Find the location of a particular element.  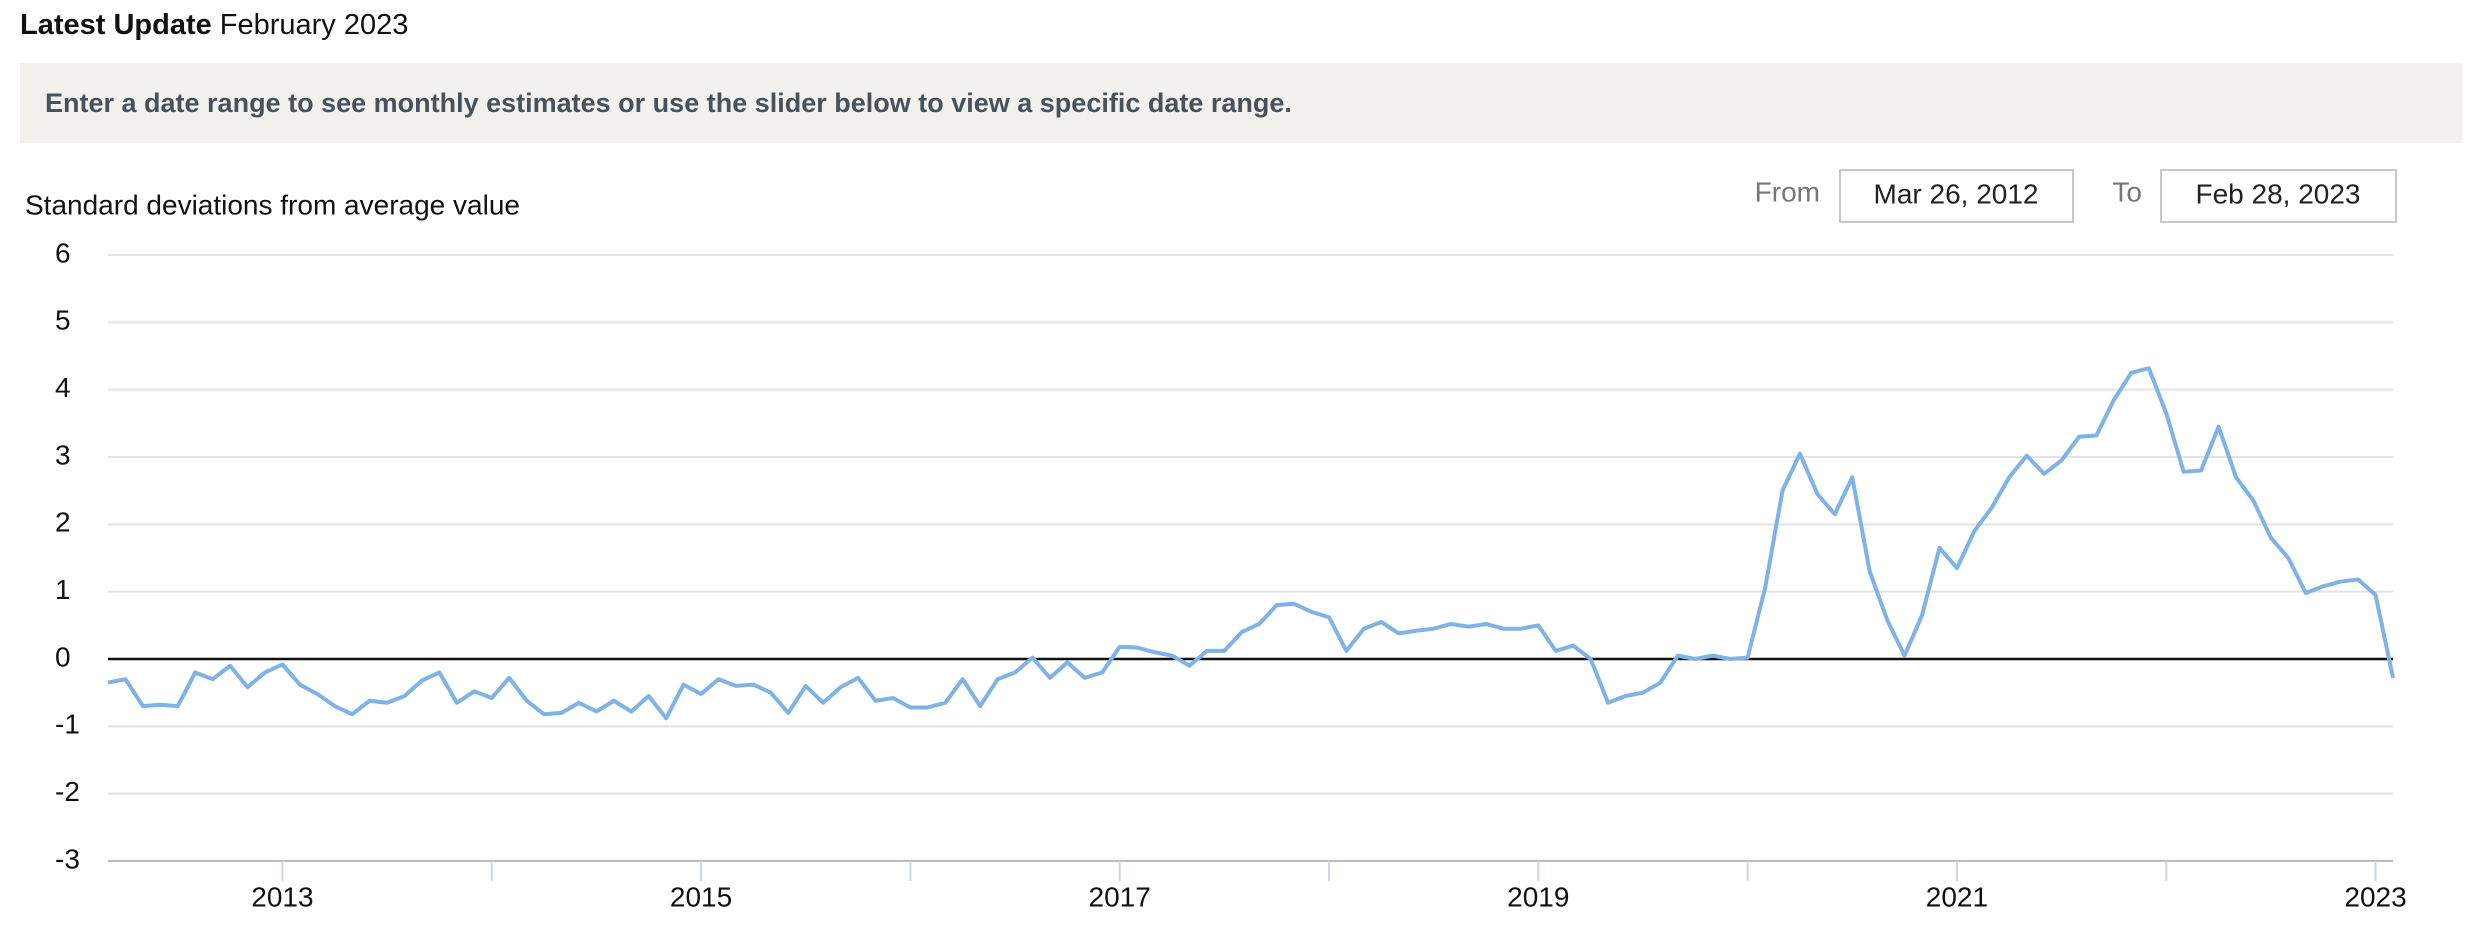

x-tick-label: 2013 is located at coordinates (282, 896).